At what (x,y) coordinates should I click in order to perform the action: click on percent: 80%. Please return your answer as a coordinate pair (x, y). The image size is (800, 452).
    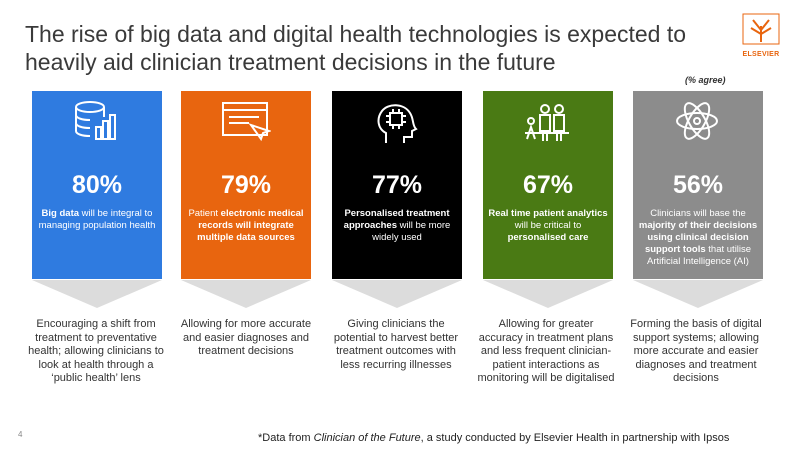
    Looking at the image, I should click on (97, 185).